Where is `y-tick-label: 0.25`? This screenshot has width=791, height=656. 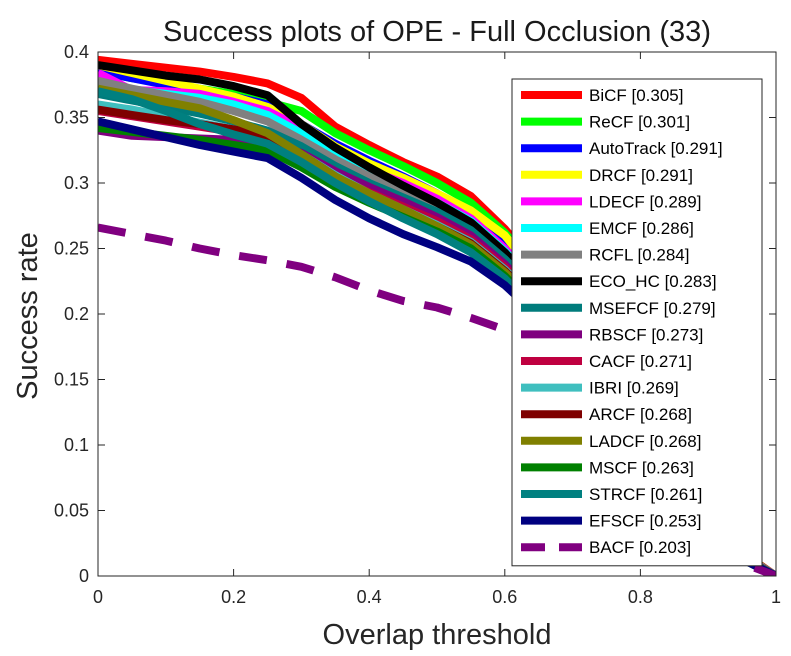 y-tick-label: 0.25 is located at coordinates (71, 249).